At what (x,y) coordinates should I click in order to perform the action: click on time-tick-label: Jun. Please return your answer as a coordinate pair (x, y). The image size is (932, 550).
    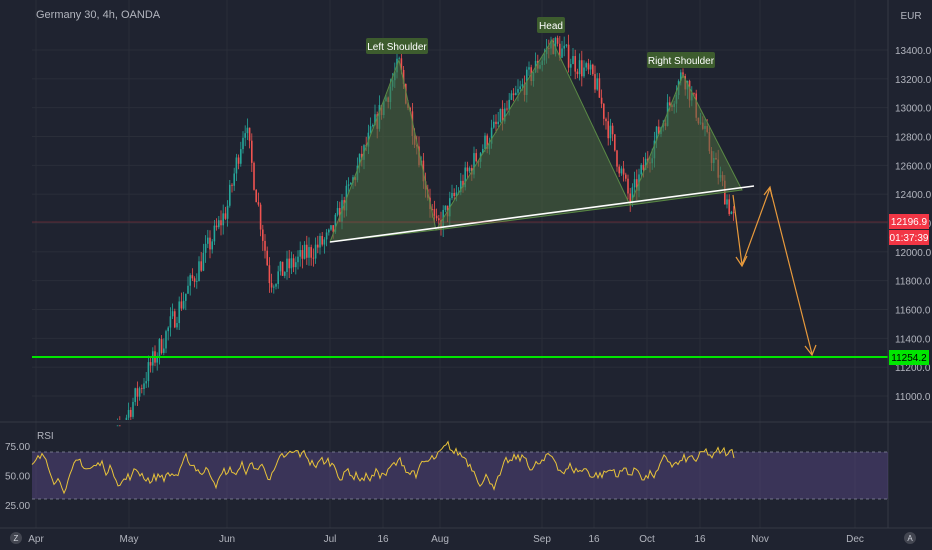
    Looking at the image, I should click on (227, 539).